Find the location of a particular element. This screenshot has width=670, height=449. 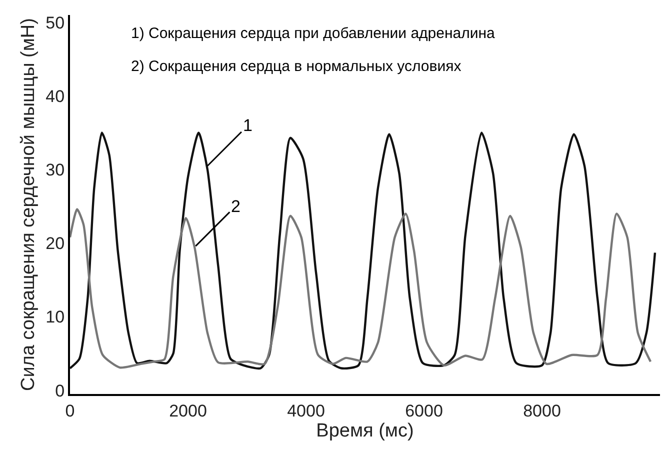

y-tick-label: 0 is located at coordinates (60, 390).